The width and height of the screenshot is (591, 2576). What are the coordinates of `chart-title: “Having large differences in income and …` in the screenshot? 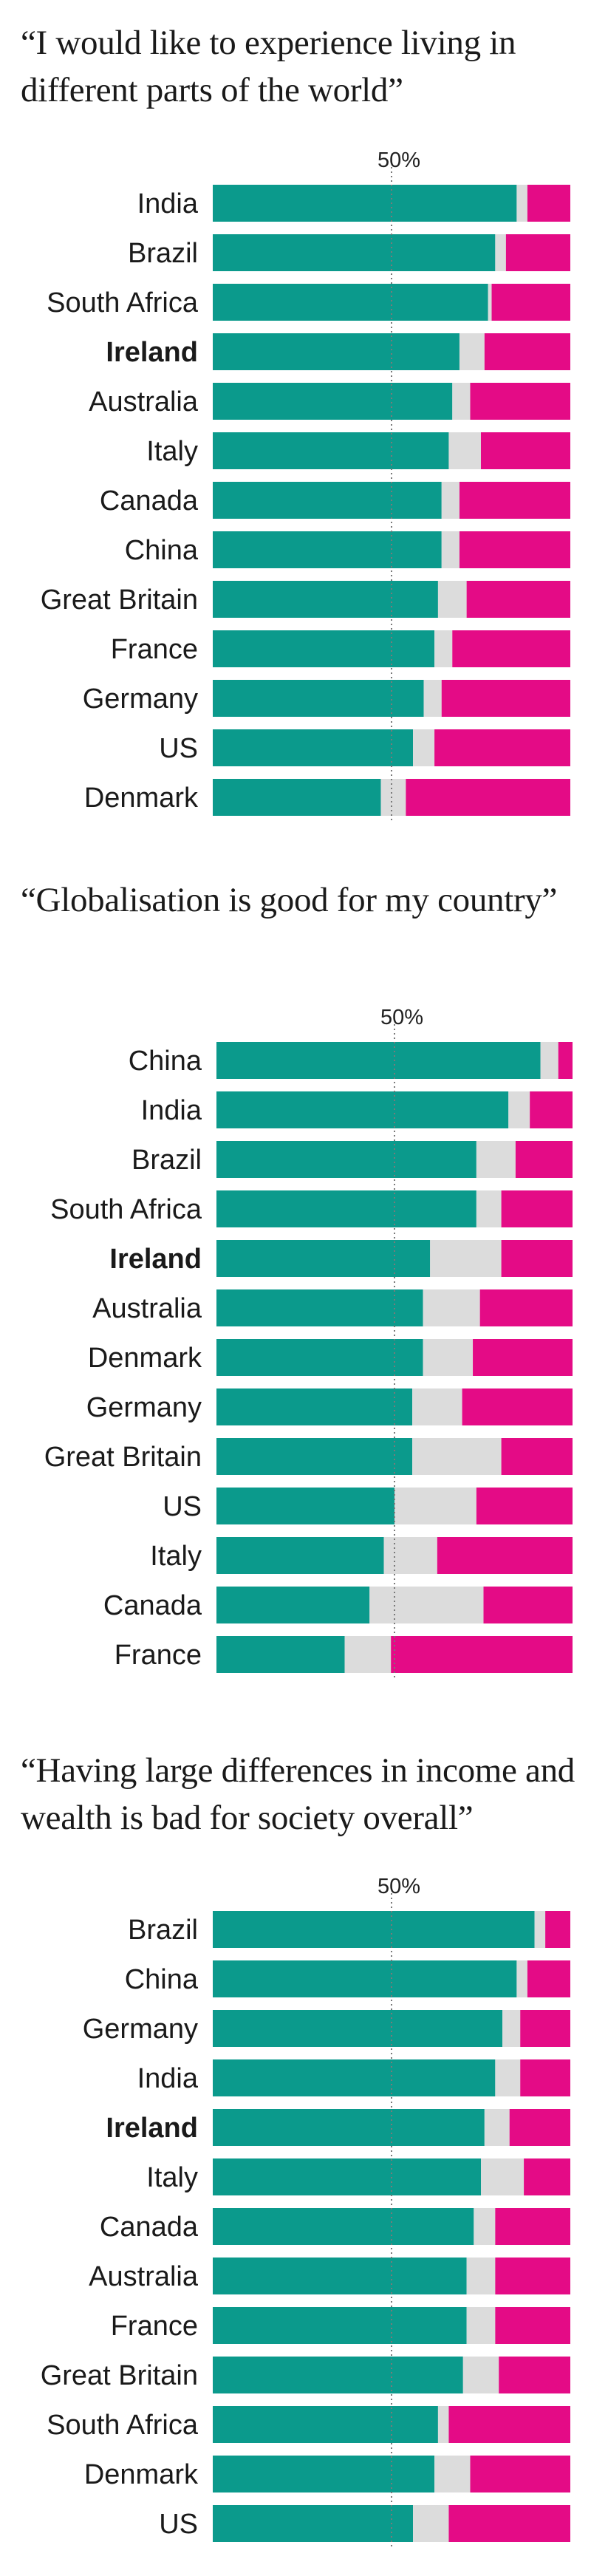 It's located at (298, 1794).